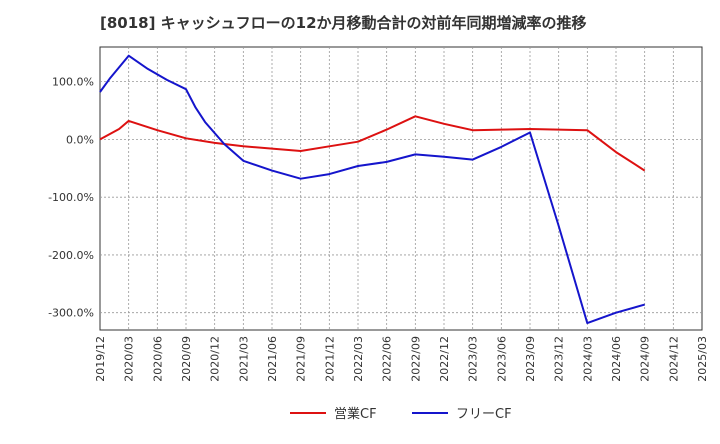 Image resolution: width=720 pixels, height=444 pixels. What do you see at coordinates (243, 359) in the screenshot?
I see `x-tick-label: 2021/03` at bounding box center [243, 359].